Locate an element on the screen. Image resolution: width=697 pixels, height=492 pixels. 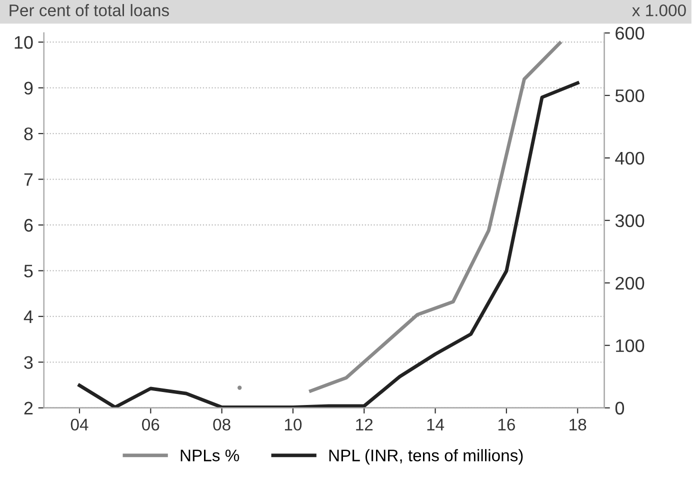
legend-label: NPL (INR, tens of millions) is located at coordinates (426, 457).